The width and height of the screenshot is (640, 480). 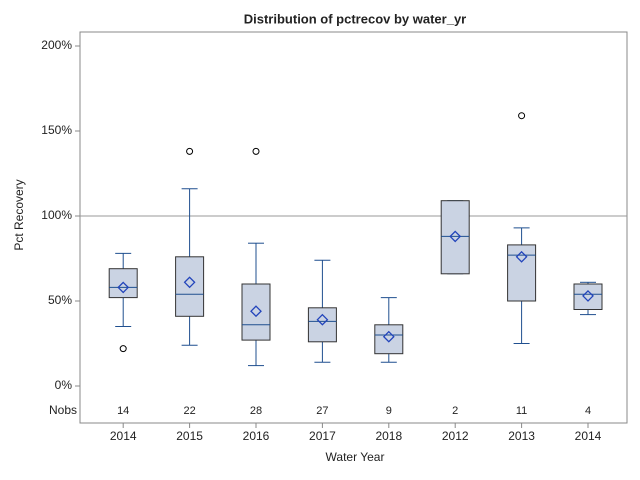 What do you see at coordinates (56, 45) in the screenshot?
I see `y-tick-label: 200%` at bounding box center [56, 45].